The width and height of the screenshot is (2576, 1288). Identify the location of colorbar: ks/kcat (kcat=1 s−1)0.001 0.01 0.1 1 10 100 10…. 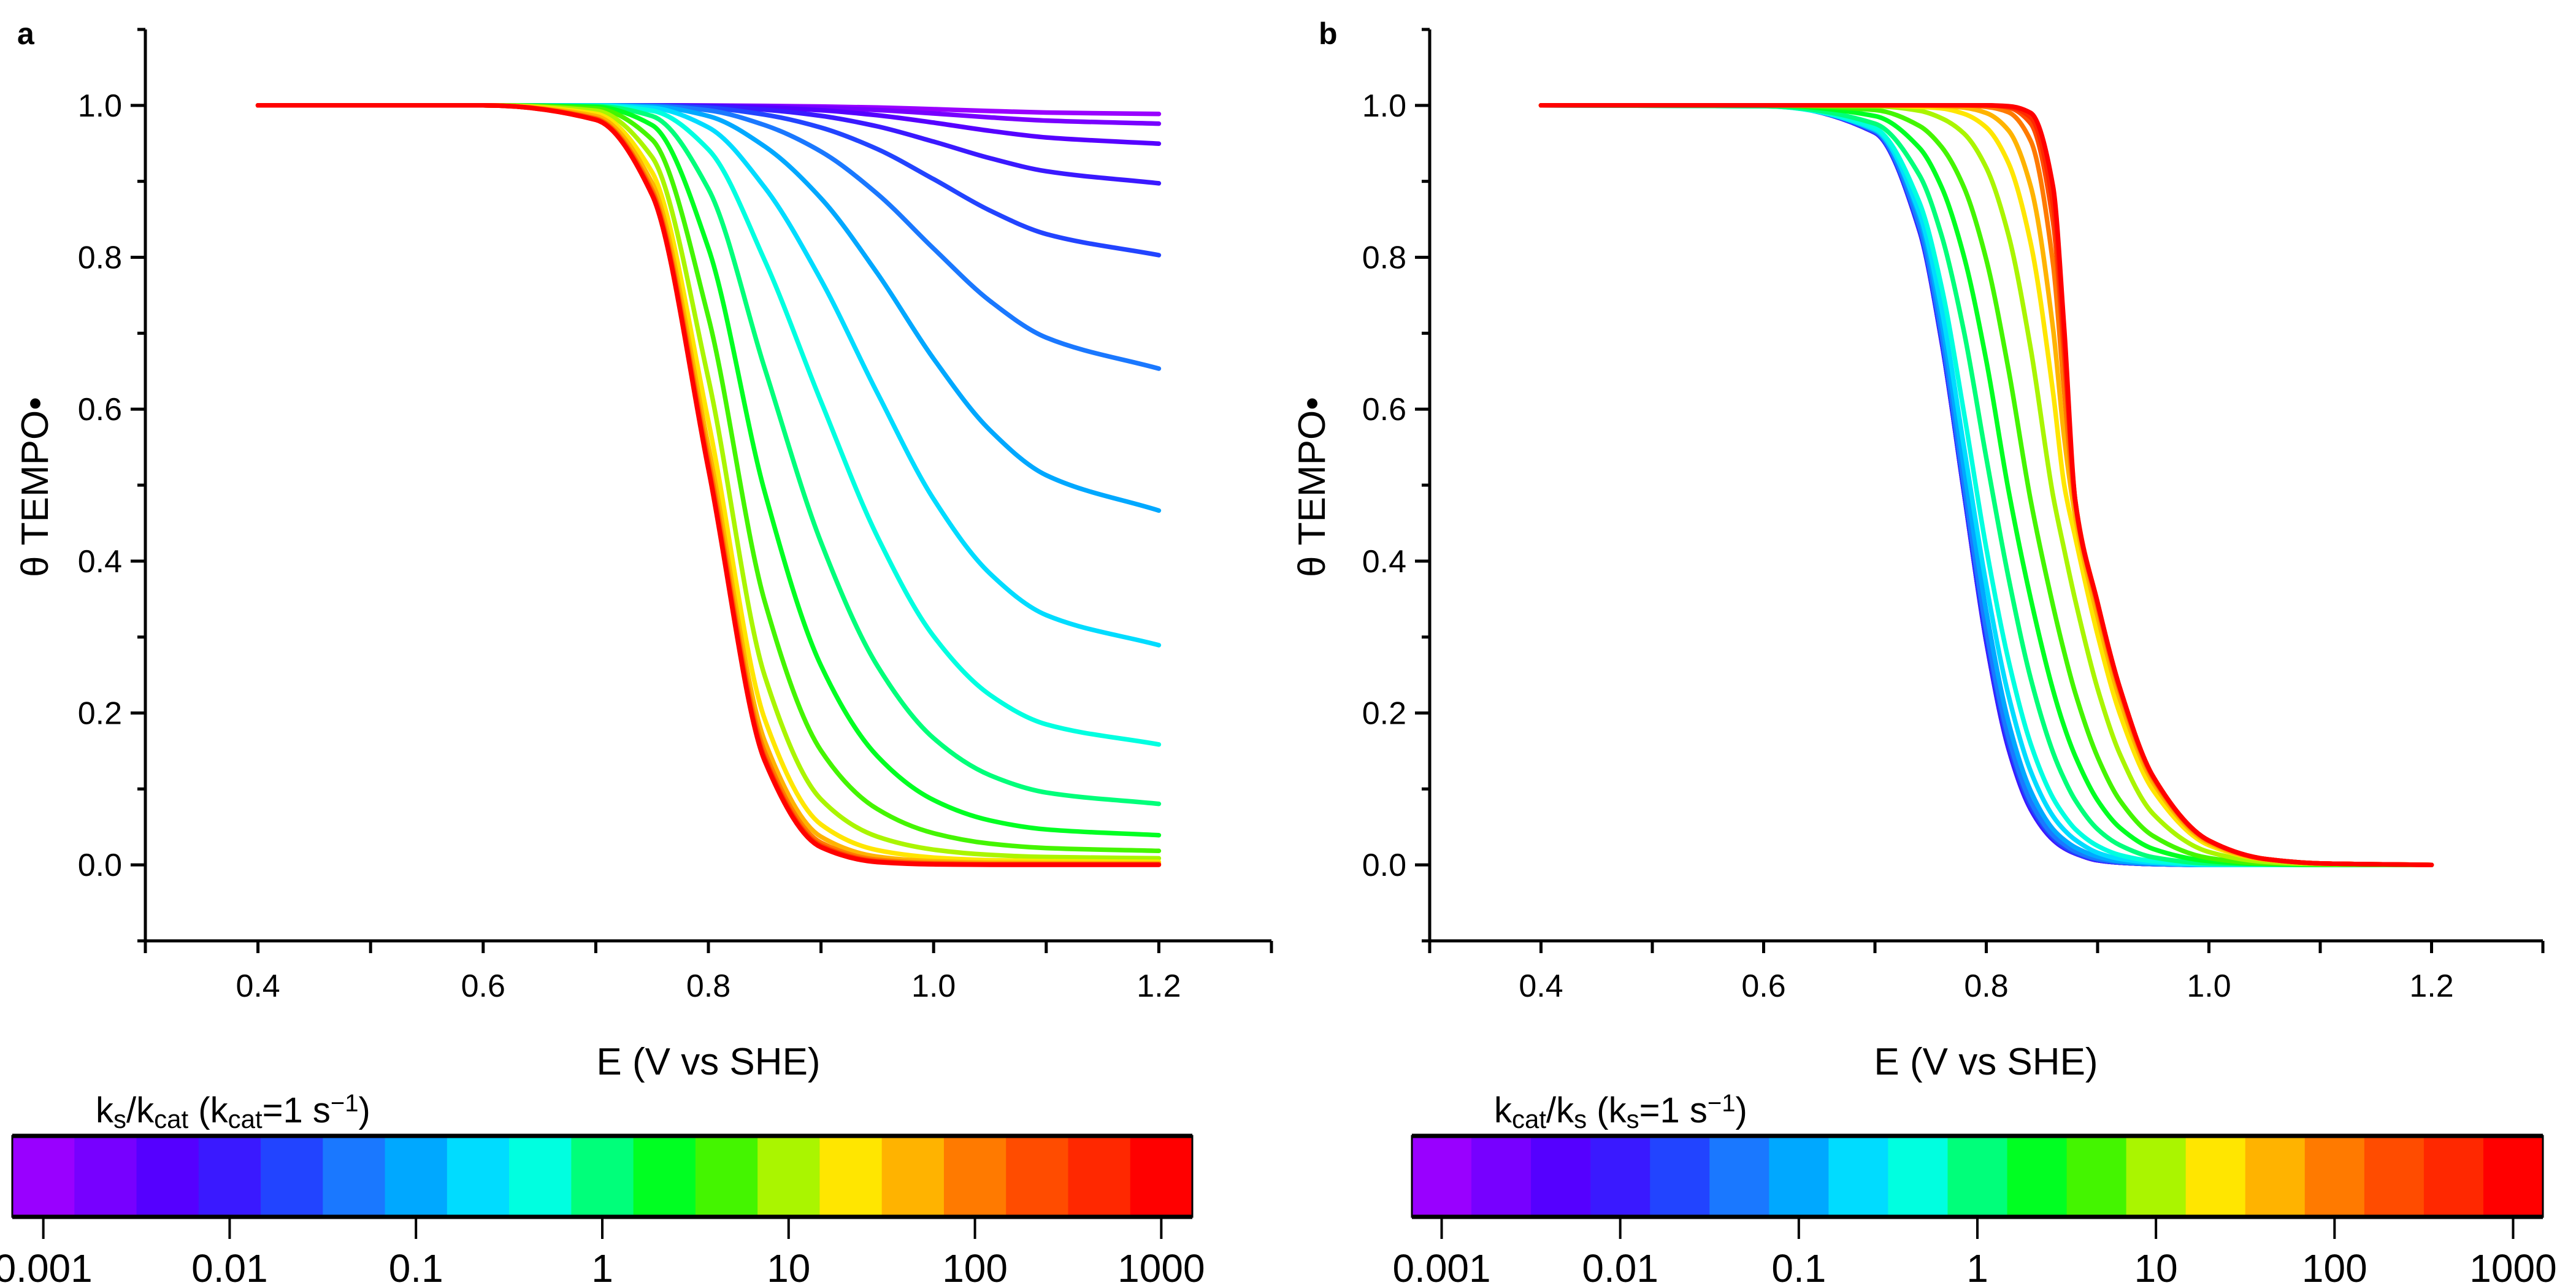
(602, 1189).